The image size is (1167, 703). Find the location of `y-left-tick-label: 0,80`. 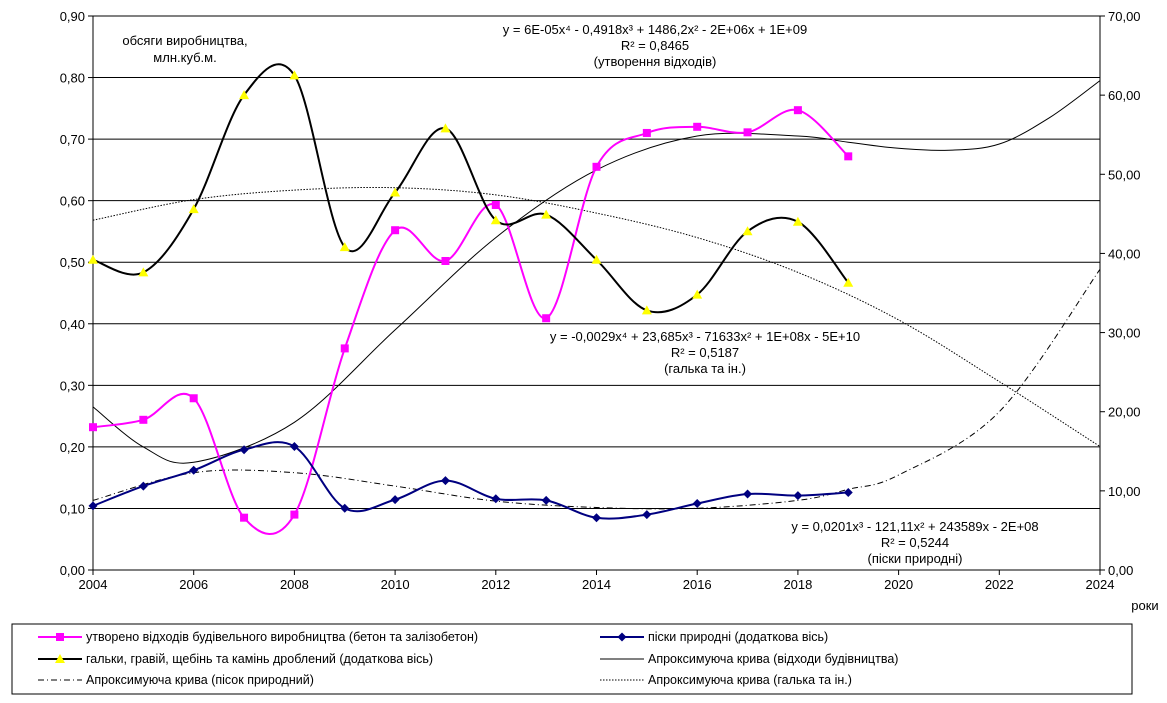

y-left-tick-label: 0,80 is located at coordinates (72, 78).